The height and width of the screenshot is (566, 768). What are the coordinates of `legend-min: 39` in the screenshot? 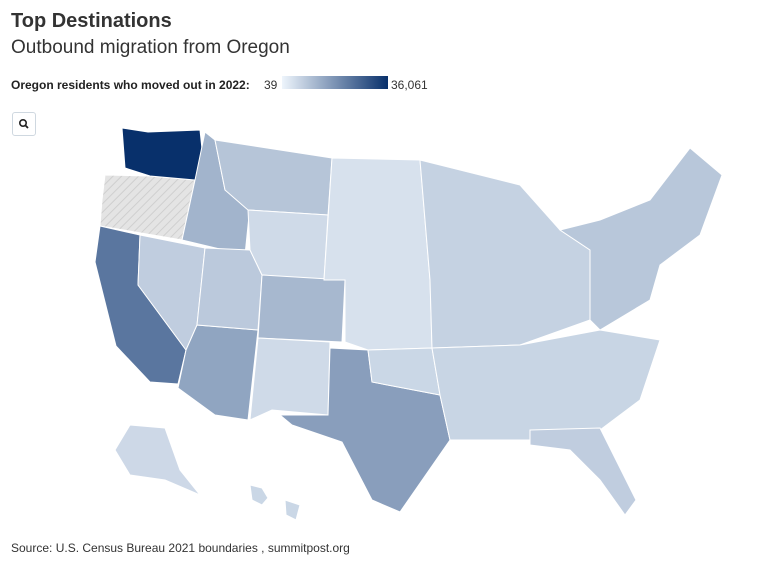 It's located at (271, 85).